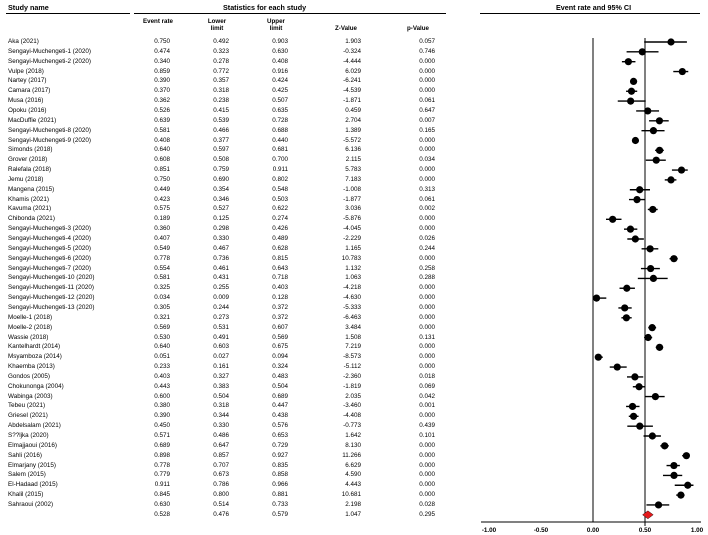 The image size is (708, 535). Describe the element at coordinates (26, 101) in the screenshot. I see `study-name-cell: Musa (2016)` at that location.